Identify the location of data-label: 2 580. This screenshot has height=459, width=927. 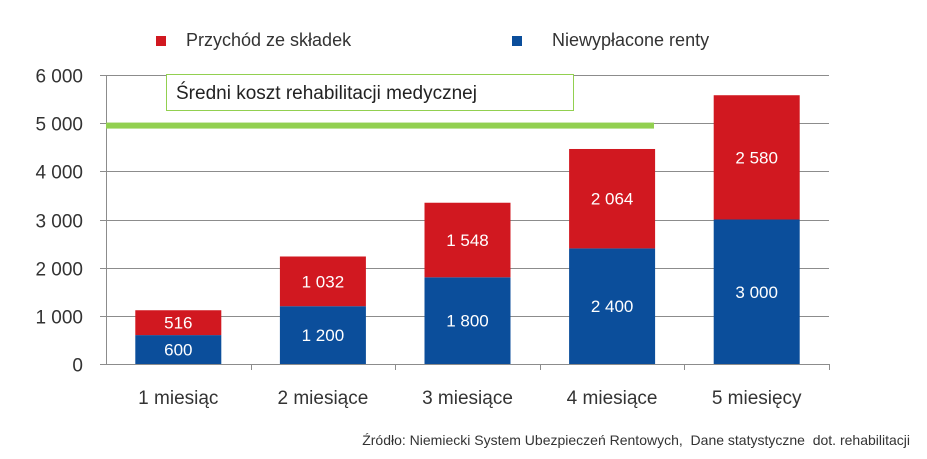
(756, 157).